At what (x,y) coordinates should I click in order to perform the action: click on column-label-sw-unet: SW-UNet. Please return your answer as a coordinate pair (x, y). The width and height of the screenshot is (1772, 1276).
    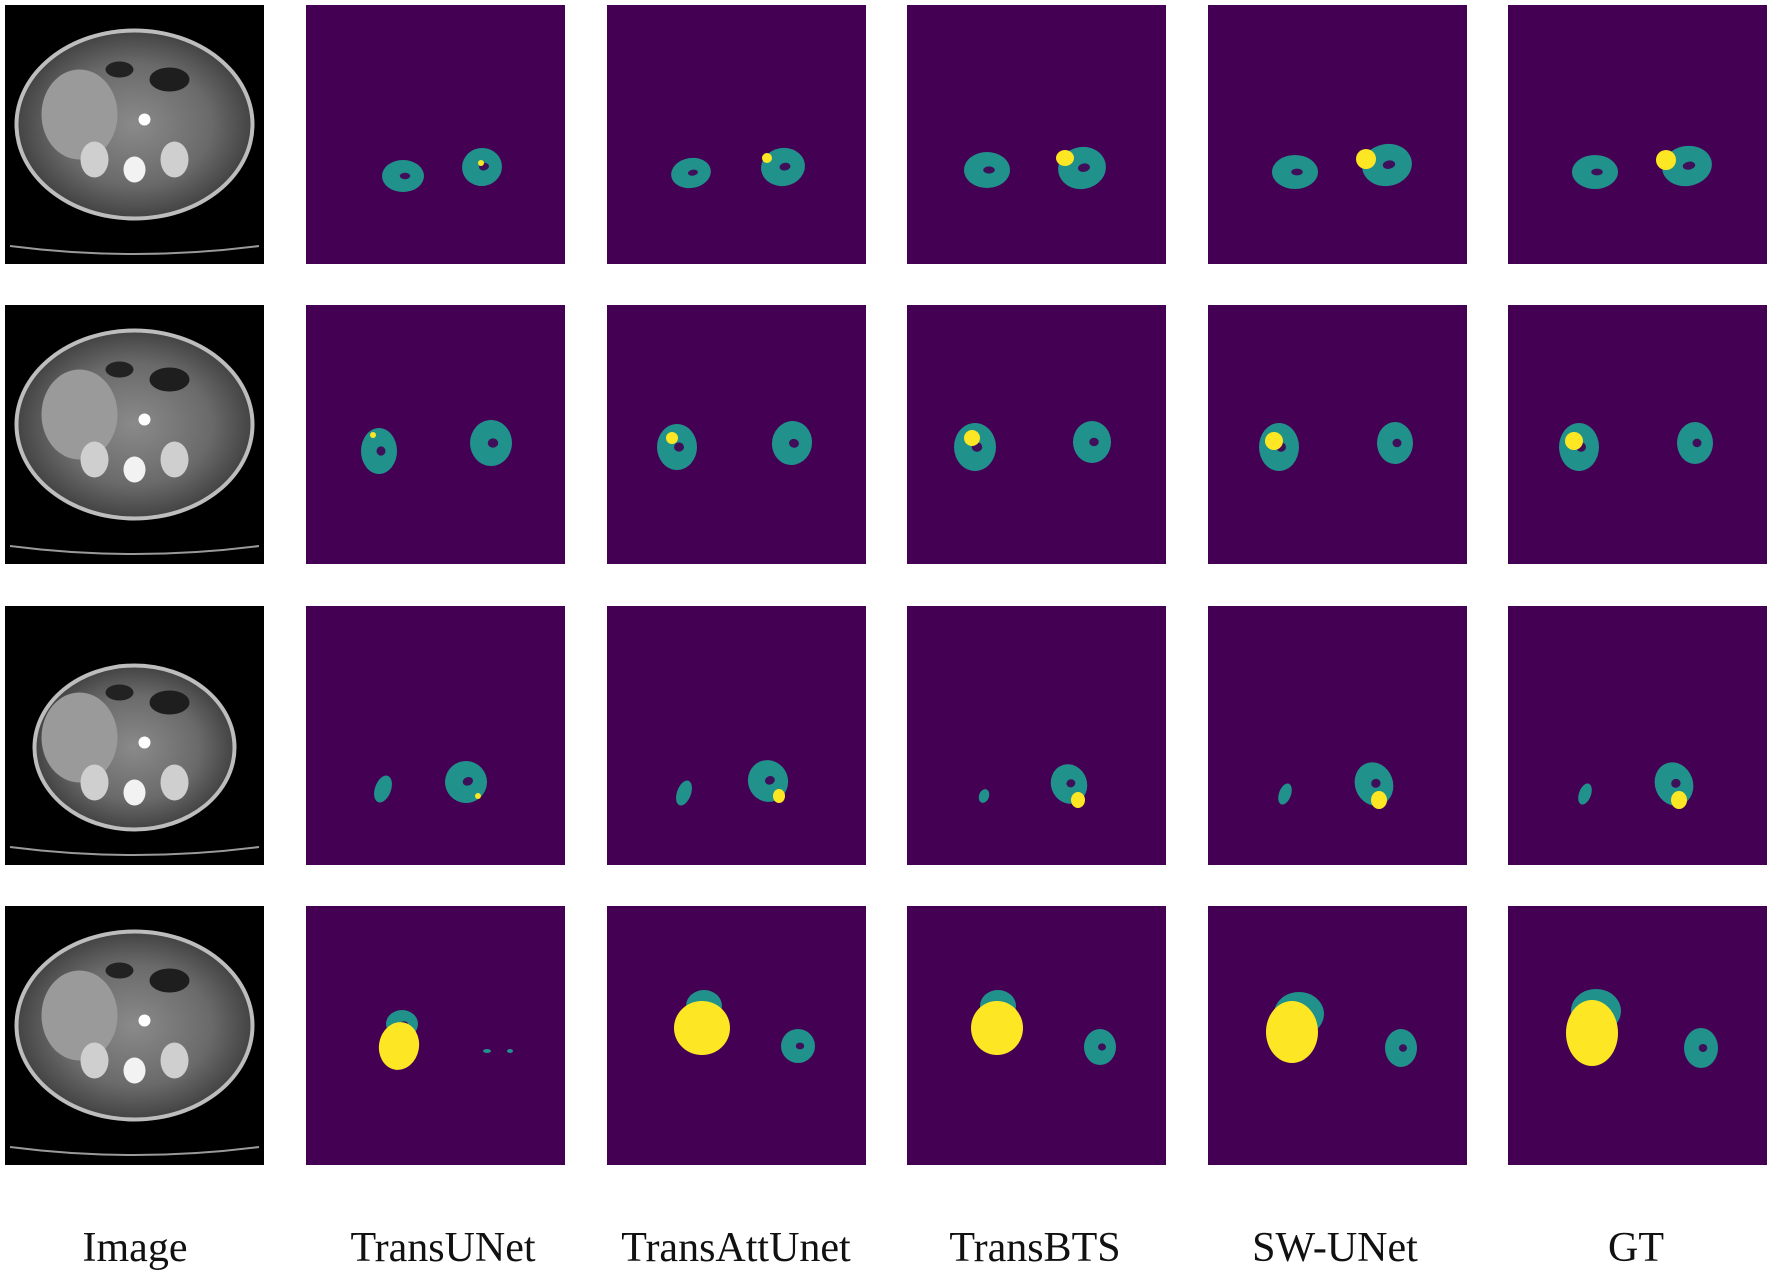
    Looking at the image, I should click on (1335, 1248).